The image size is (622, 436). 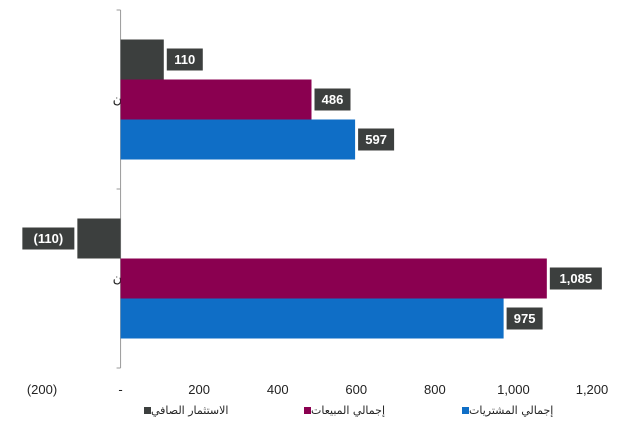 What do you see at coordinates (199, 389) in the screenshot?
I see `x-tick-label: 200` at bounding box center [199, 389].